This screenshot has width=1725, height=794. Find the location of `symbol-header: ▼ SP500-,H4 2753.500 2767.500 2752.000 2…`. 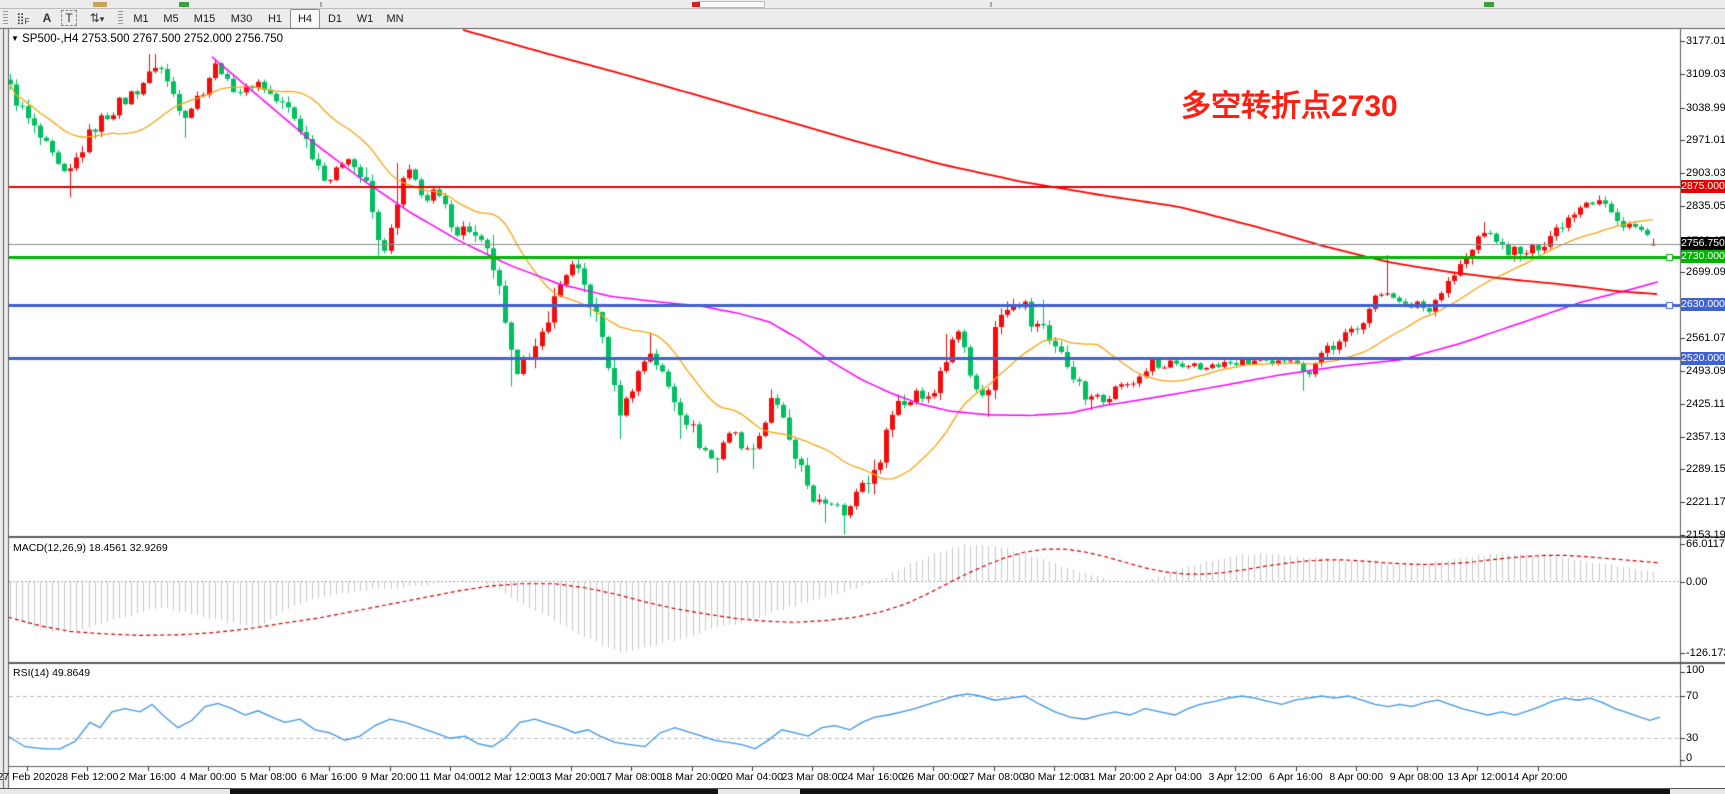

symbol-header: ▼ SP500-,H4 2753.500 2767.500 2752.000 2… is located at coordinates (147, 39).